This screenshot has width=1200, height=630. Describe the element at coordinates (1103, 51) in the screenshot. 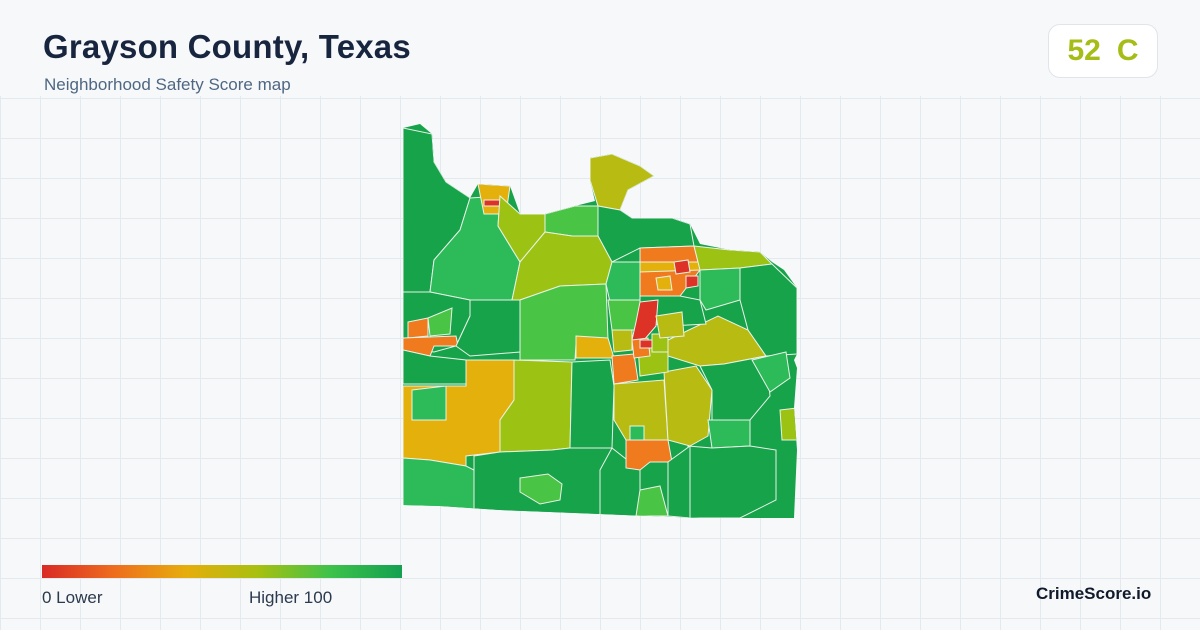

I see `score-badge: 52 C` at that location.